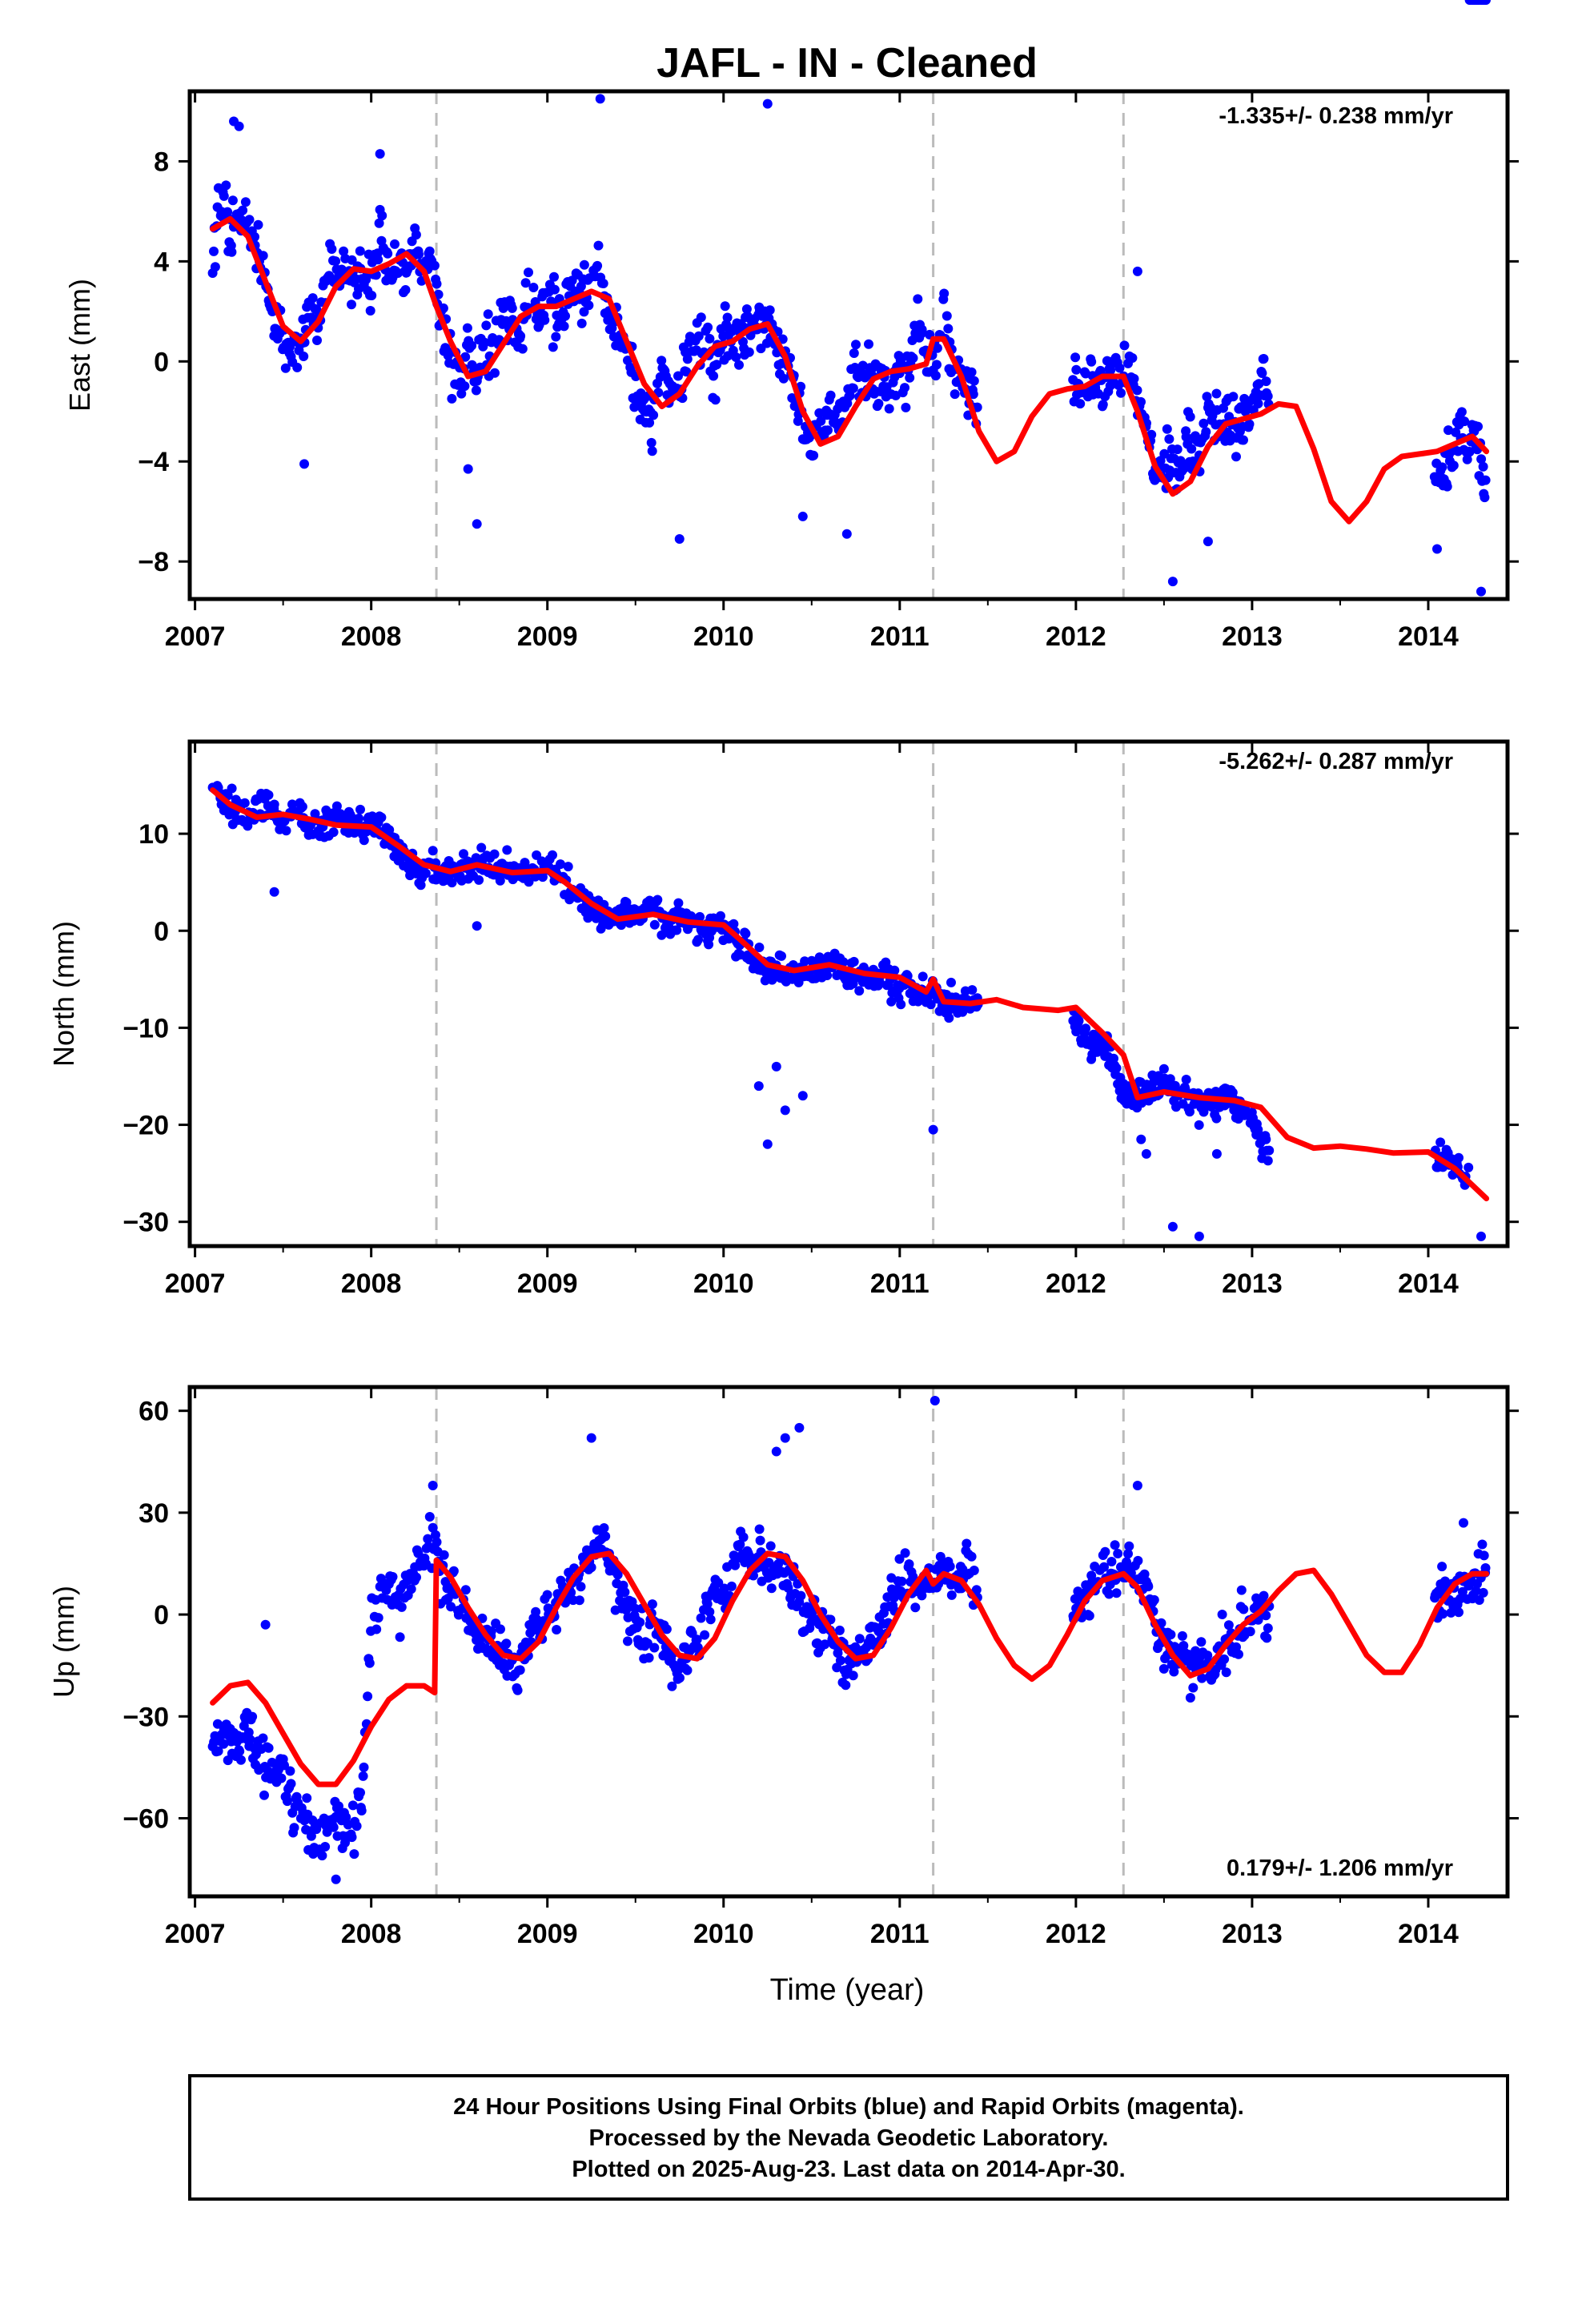 The width and height of the screenshot is (1582, 2324). Describe the element at coordinates (847, 63) in the screenshot. I see `figure-title: JAFL - IN - Cleaned` at that location.